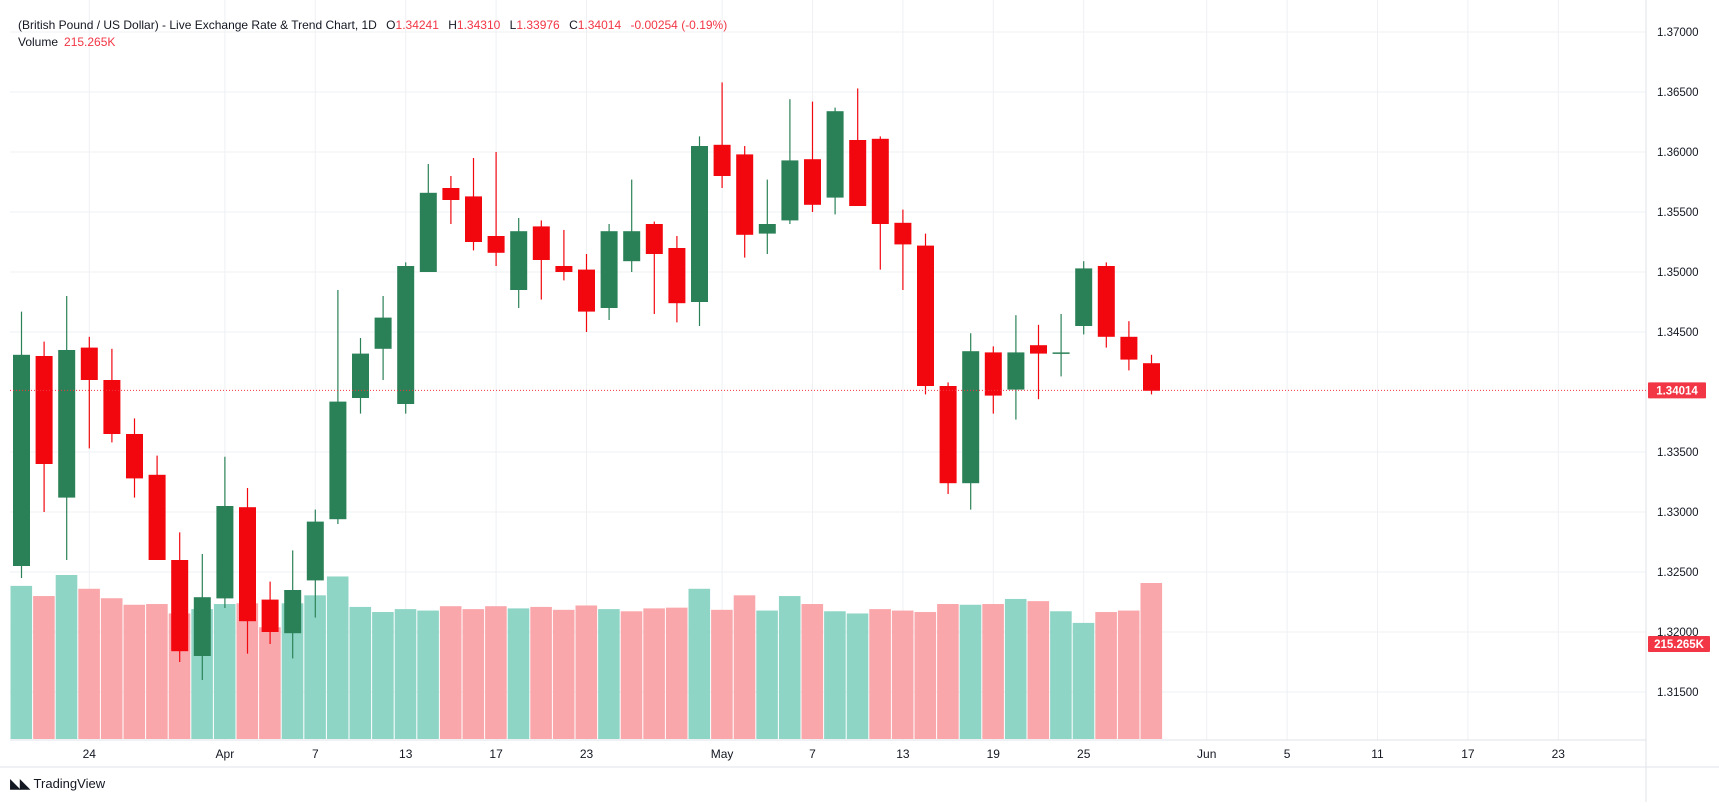  I want to click on time-tick-label: 5, so click(1287, 754).